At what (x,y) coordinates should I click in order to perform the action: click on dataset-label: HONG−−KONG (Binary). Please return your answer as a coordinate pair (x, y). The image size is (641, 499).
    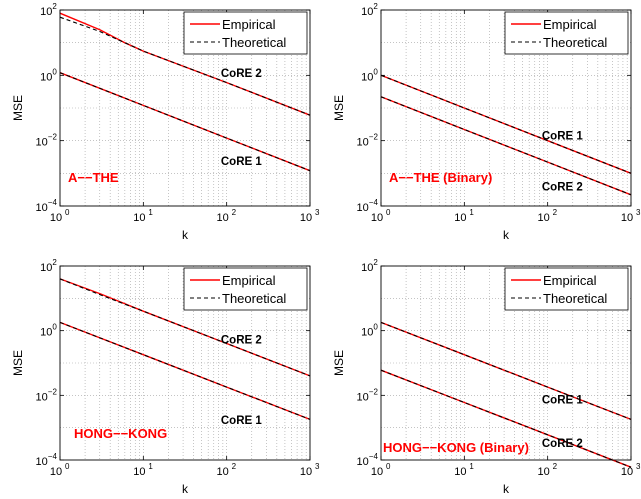
    Looking at the image, I should click on (456, 447).